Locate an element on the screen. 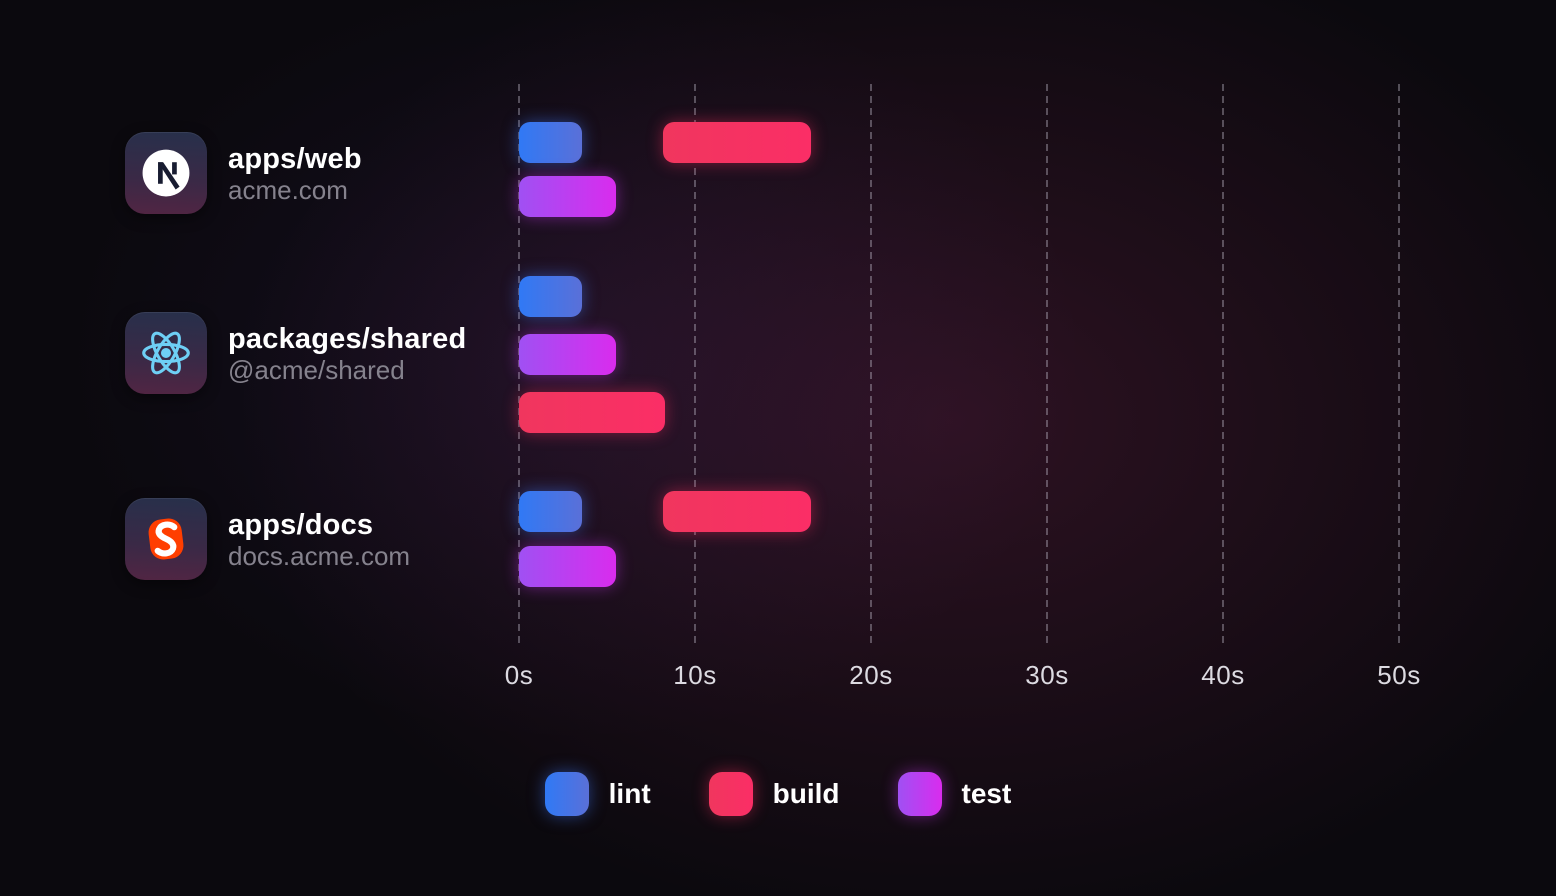 The width and height of the screenshot is (1556, 896). legend-label-lint: lint is located at coordinates (629, 793).